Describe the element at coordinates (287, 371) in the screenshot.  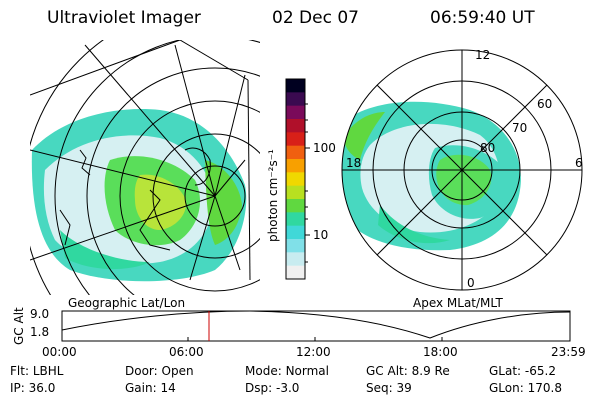
I see `status-mode: Mode: Normal` at that location.